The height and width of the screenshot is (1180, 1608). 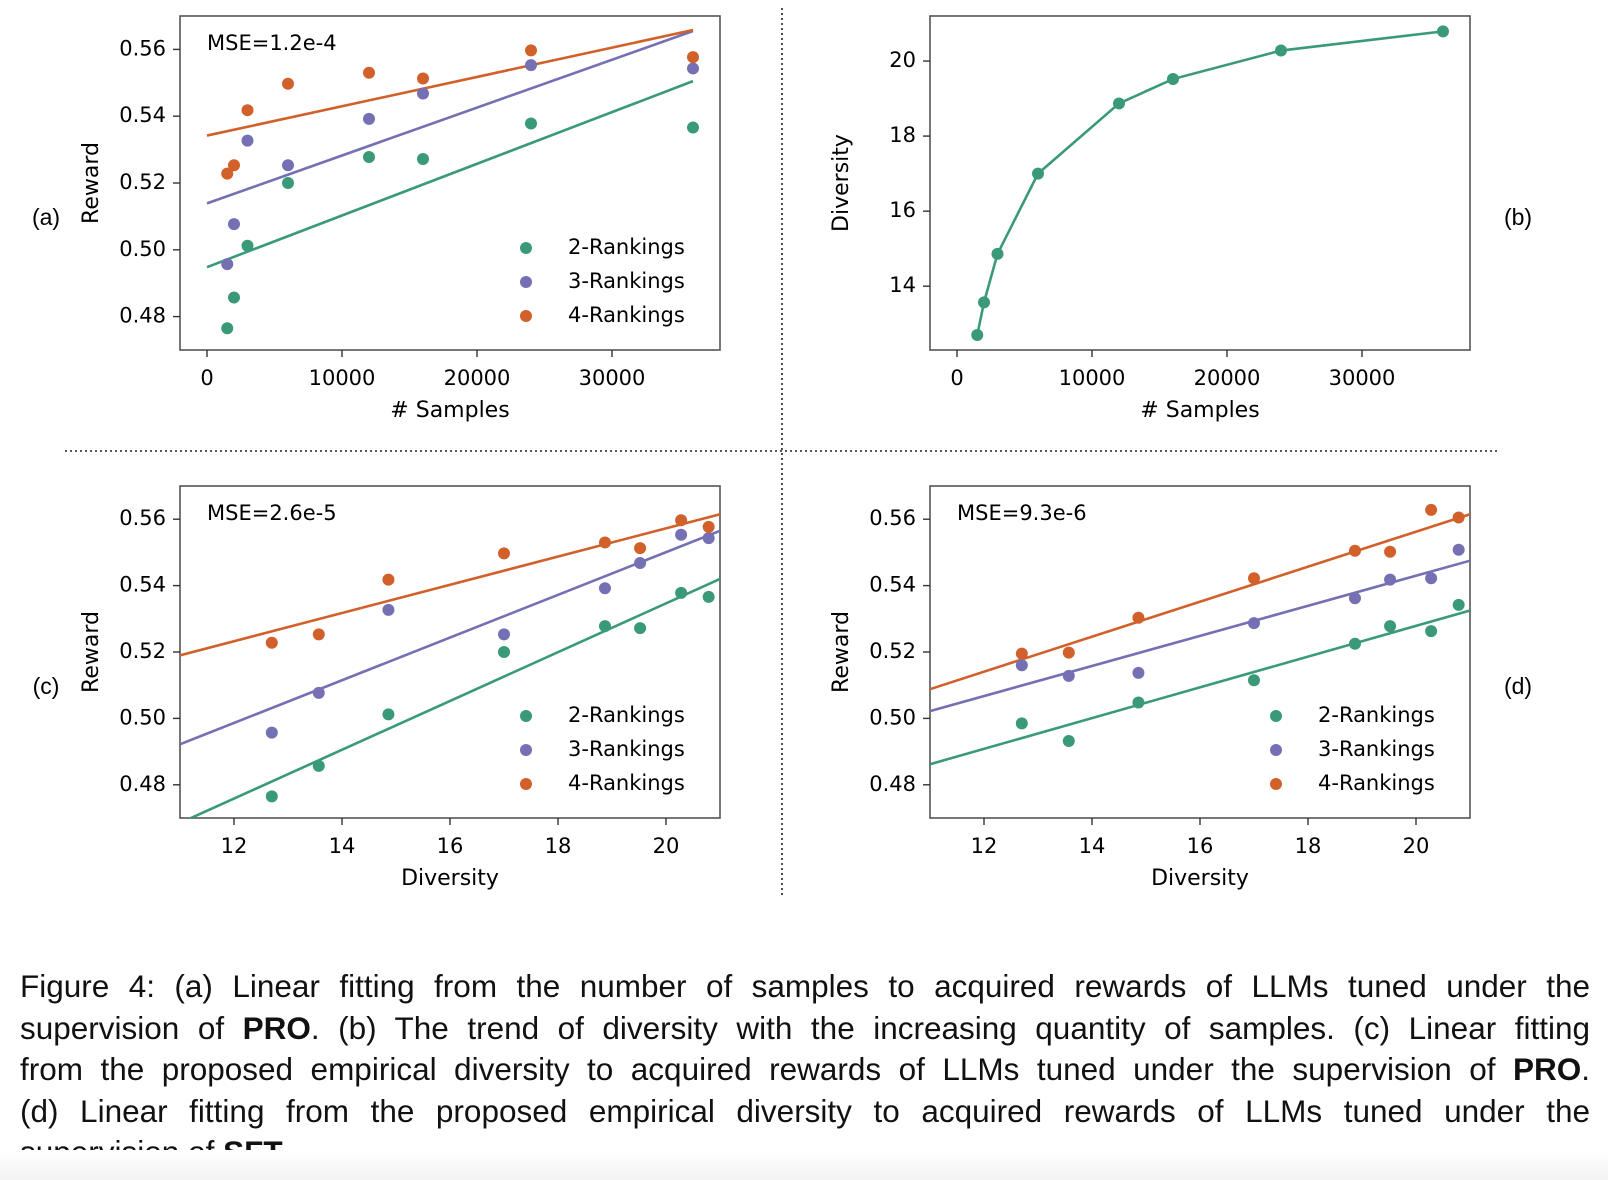 What do you see at coordinates (626, 247) in the screenshot?
I see `legend-label: 2-Rankings` at bounding box center [626, 247].